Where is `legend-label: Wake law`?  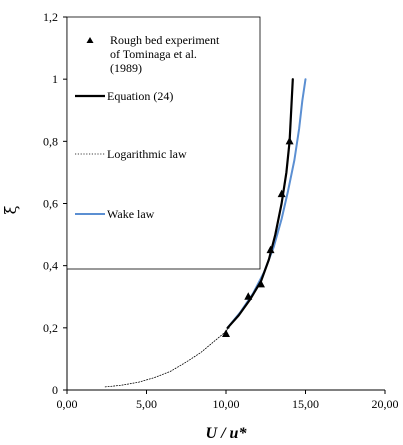
legend-label: Wake law is located at coordinates (131, 214).